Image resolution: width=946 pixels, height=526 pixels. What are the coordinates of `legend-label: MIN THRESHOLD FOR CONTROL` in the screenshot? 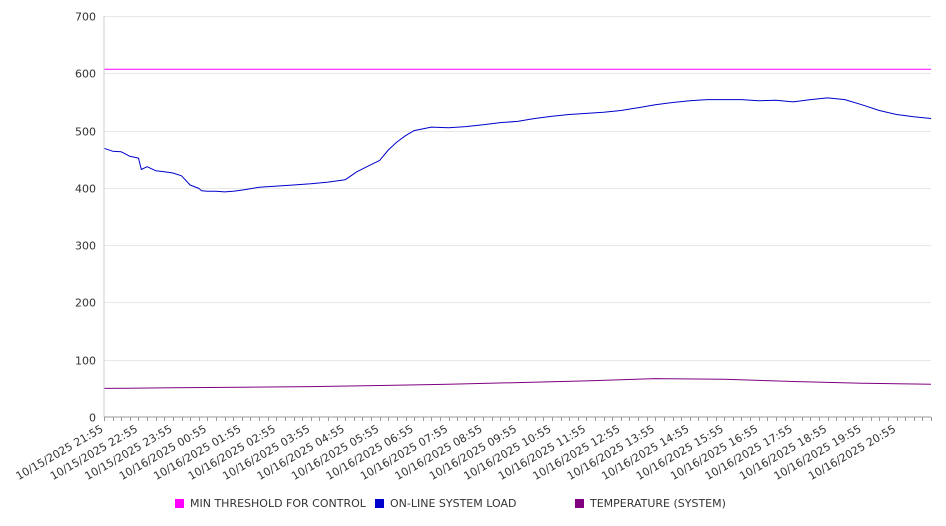 It's located at (278, 503).